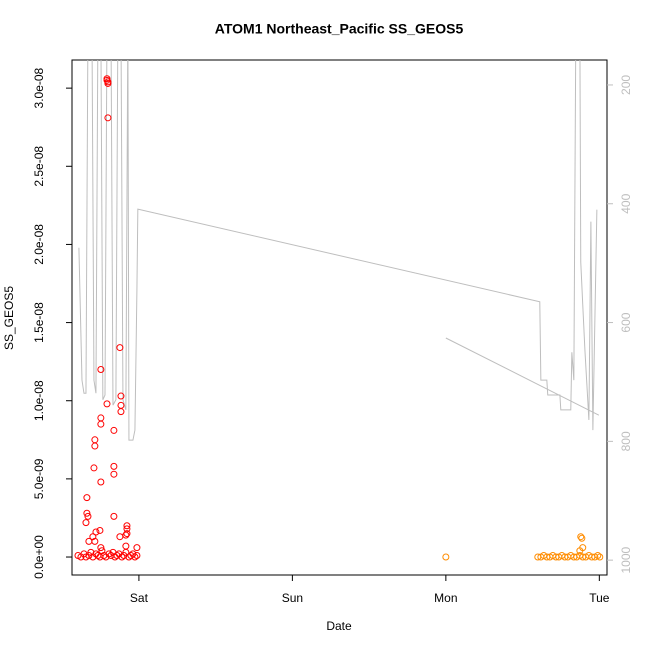  Describe the element at coordinates (39, 244) in the screenshot. I see `y-tick-label: 2.0e-08` at that location.